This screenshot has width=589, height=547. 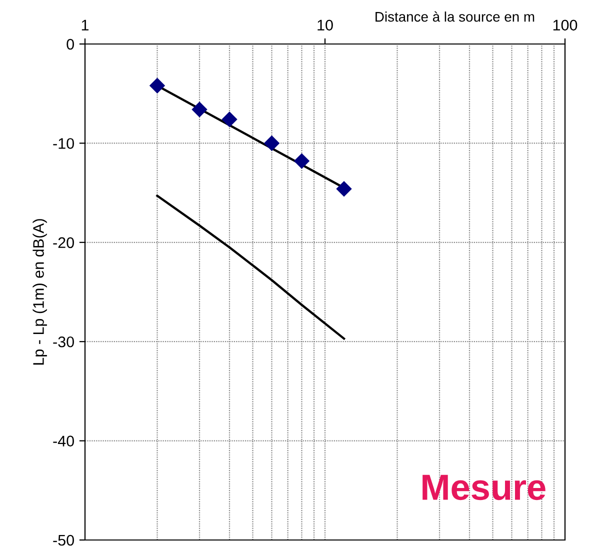 What do you see at coordinates (63, 143) in the screenshot?
I see `y-tick-label: -10` at bounding box center [63, 143].